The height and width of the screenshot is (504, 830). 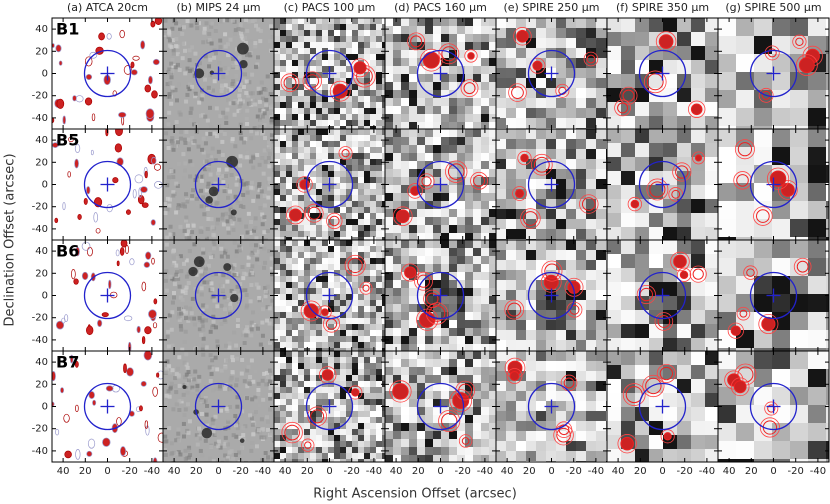 I want to click on search-circle, so click(x=218, y=406).